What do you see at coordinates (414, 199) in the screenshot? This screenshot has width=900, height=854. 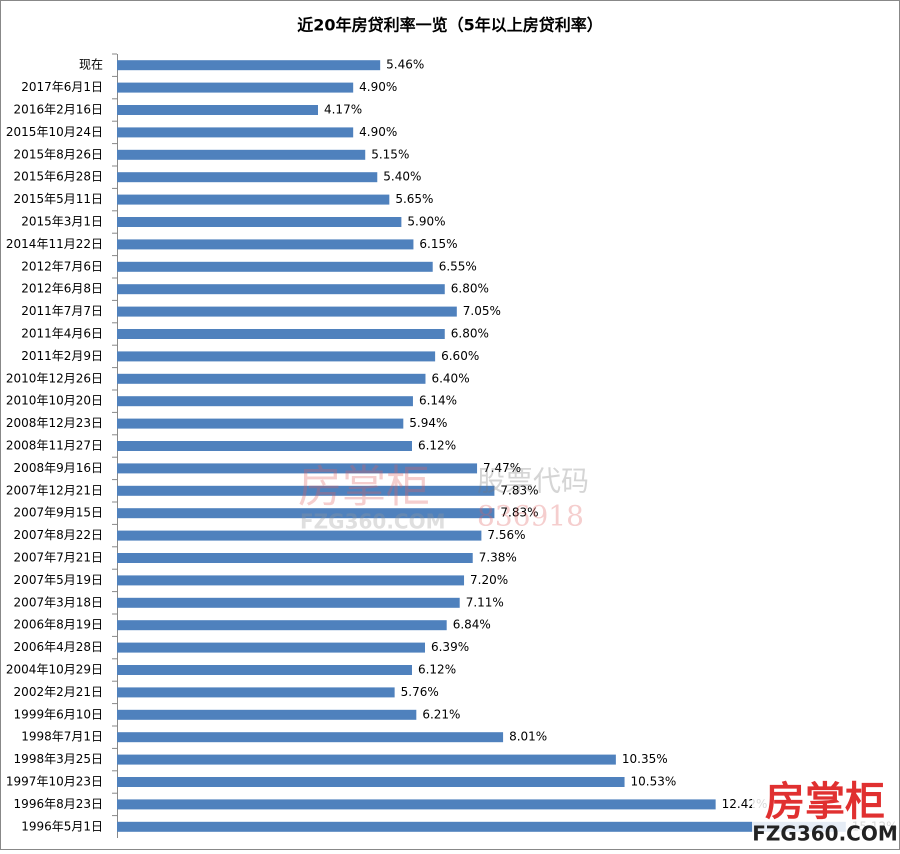 I see `value-label: 5.65%` at bounding box center [414, 199].